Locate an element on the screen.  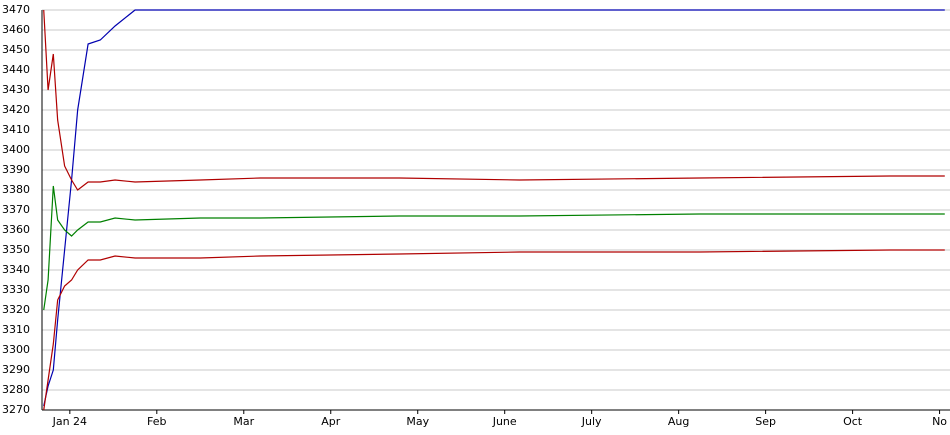
y-tick-label: 3370 is located at coordinates (16, 209).